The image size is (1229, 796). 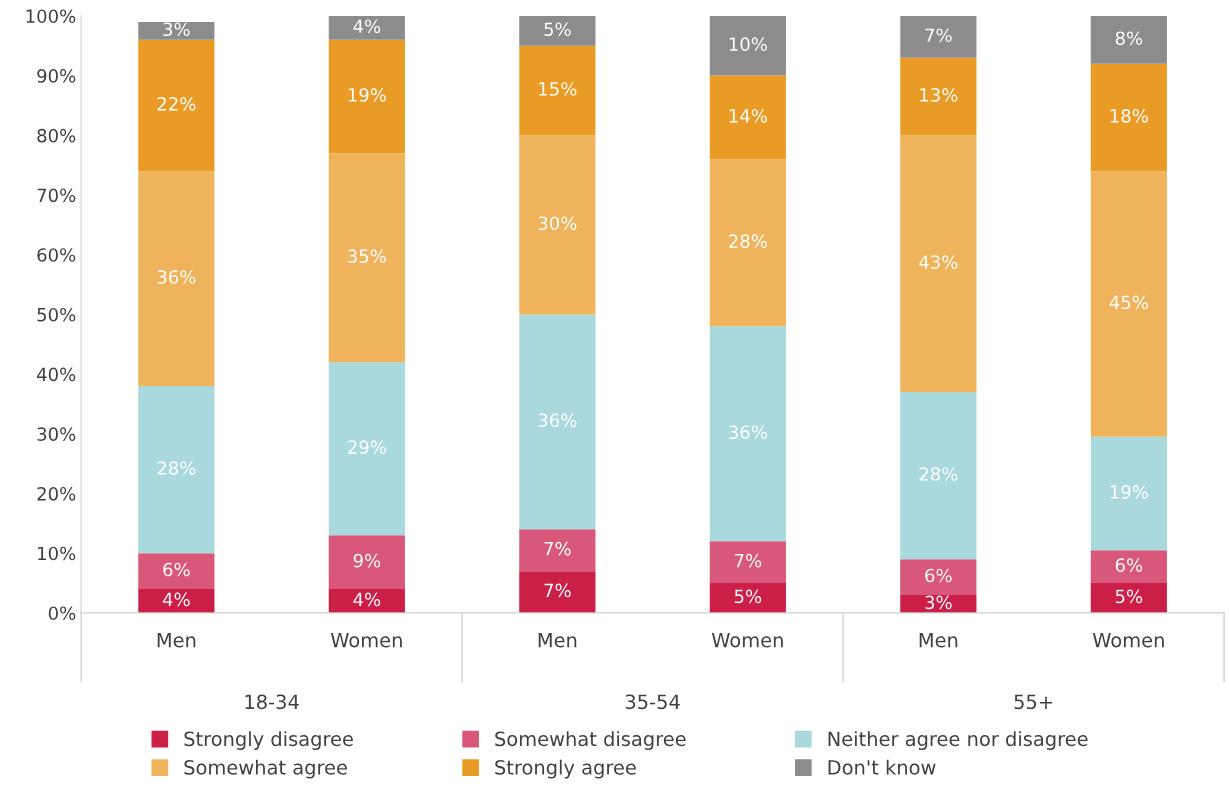 I want to click on legend-label: Strongly disagree, so click(x=268, y=740).